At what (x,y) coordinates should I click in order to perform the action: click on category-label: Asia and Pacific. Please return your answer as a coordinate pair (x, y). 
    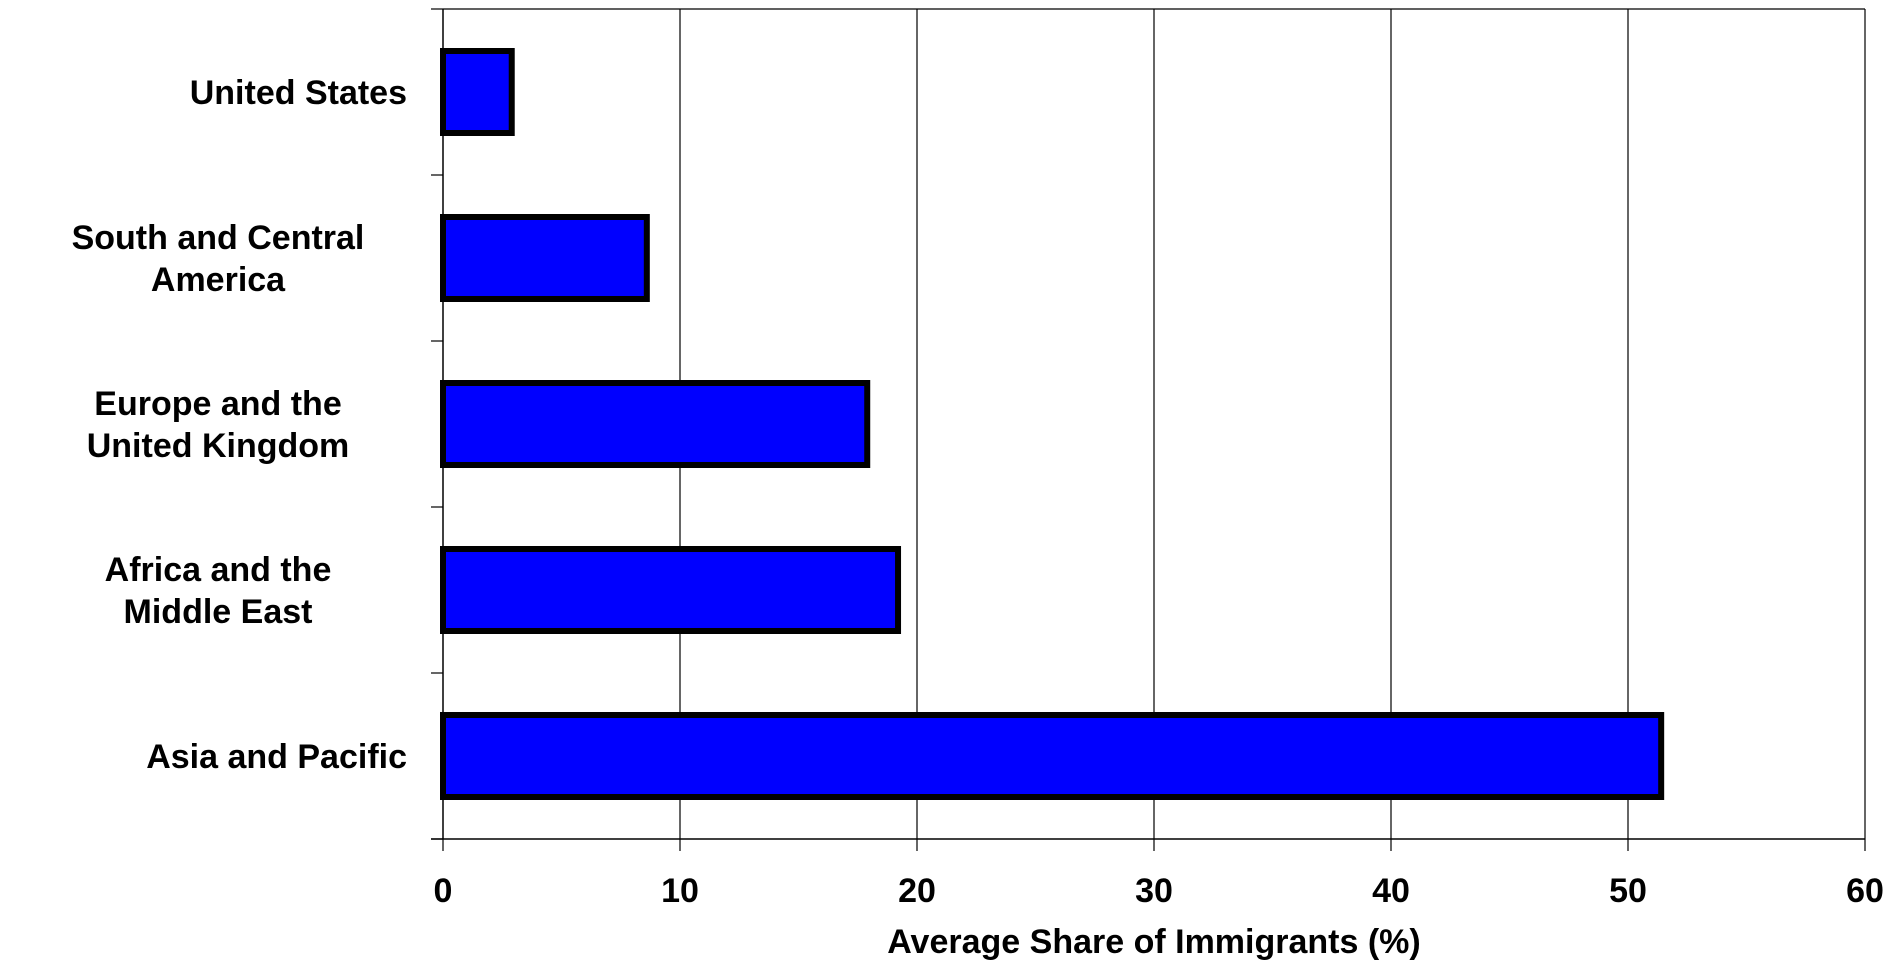
    Looking at the image, I should click on (276, 757).